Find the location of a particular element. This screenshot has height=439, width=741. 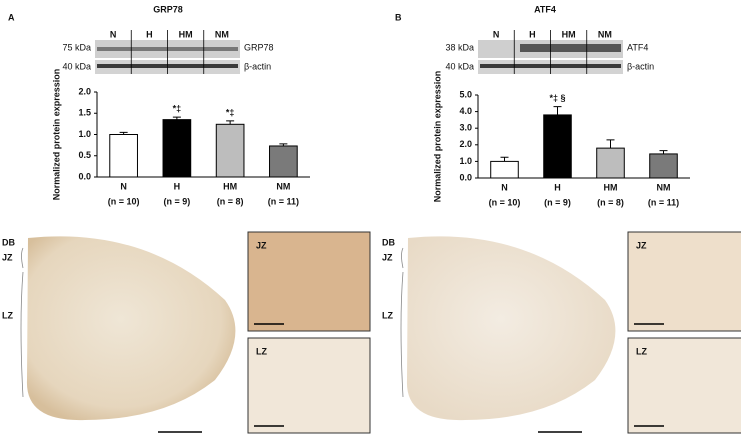

y-tick-label: 4.0 is located at coordinates (465, 111).